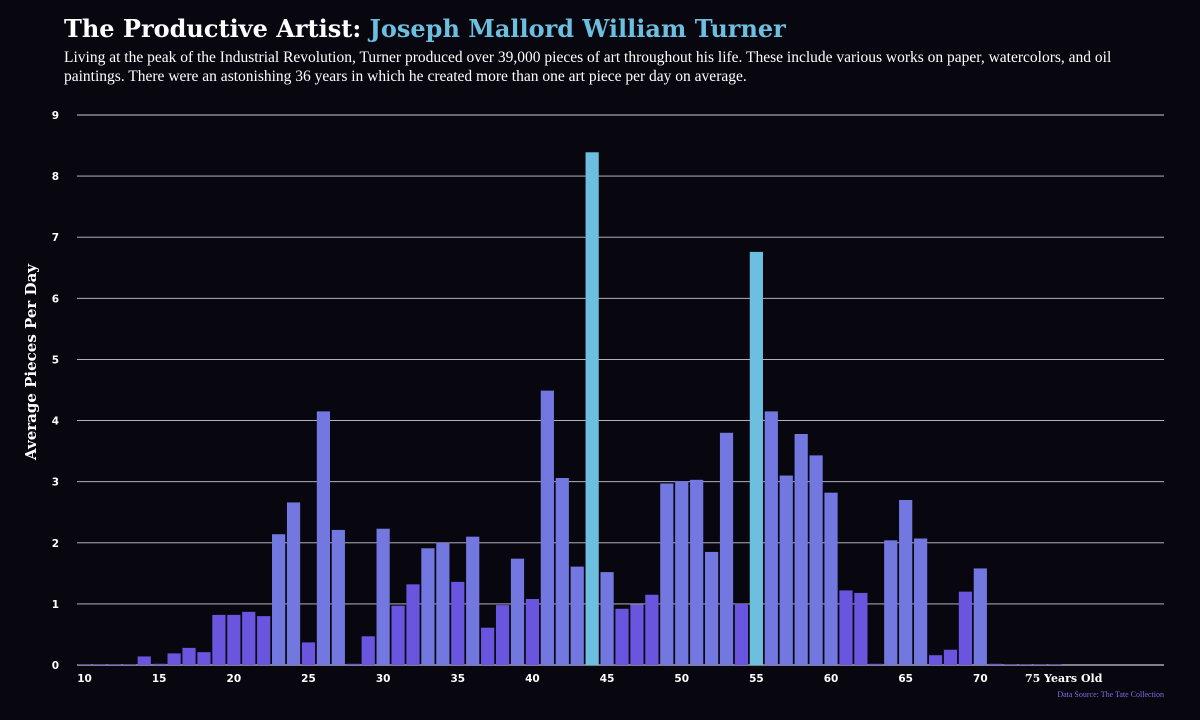  Describe the element at coordinates (532, 679) in the screenshot. I see `x-tick-label: 40` at that location.